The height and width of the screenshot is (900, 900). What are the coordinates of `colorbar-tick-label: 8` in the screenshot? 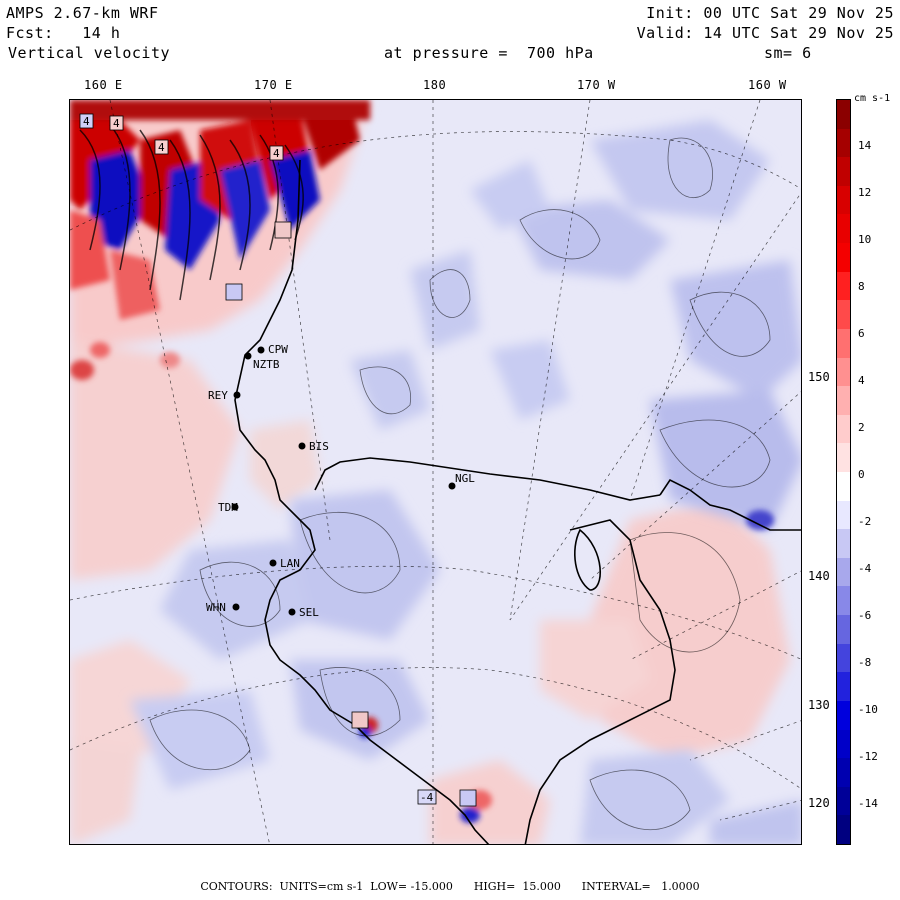 It's located at (861, 286).